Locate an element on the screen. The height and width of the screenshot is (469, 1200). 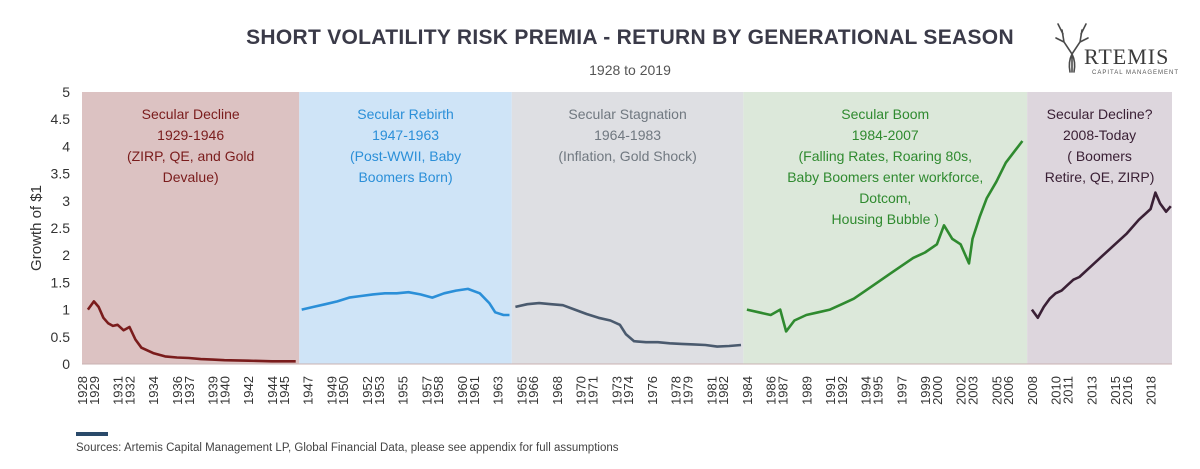
logo-text: RTEMIS is located at coordinates (1127, 56).